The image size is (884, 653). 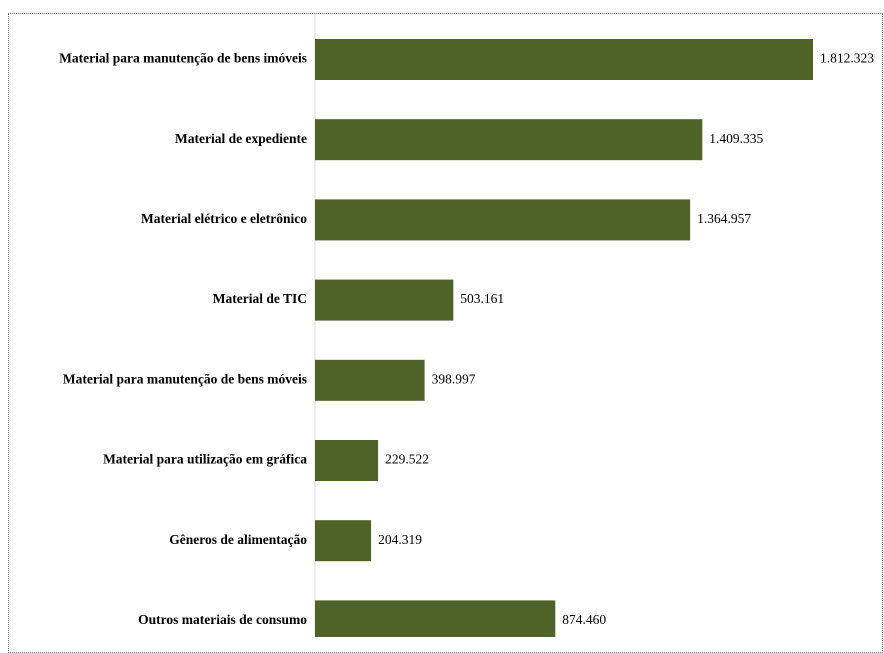 What do you see at coordinates (736, 138) in the screenshot?
I see `value-label-2: 1.409.335` at bounding box center [736, 138].